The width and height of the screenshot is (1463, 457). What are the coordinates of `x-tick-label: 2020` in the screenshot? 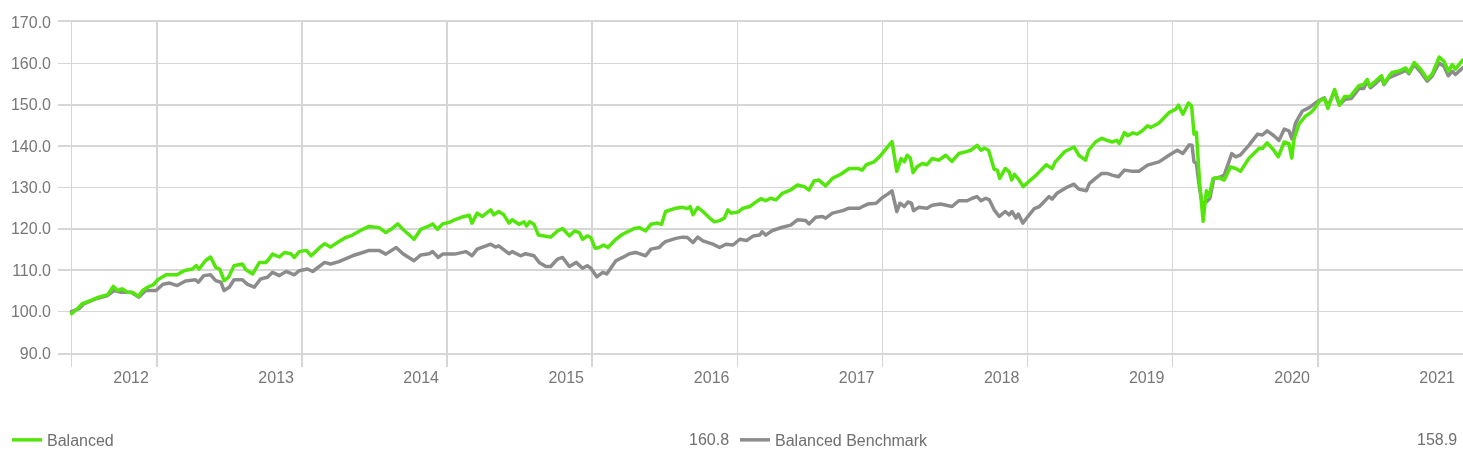 It's located at (1292, 377).